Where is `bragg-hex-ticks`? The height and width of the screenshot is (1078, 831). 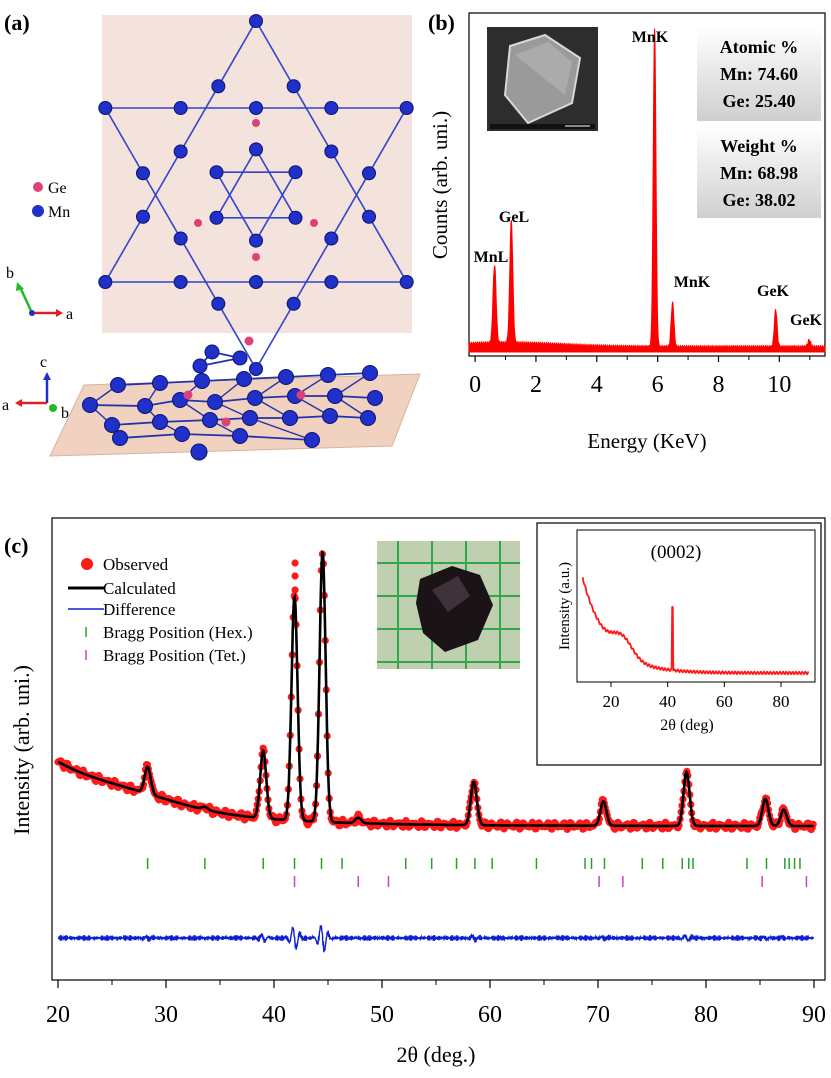 bragg-hex-ticks is located at coordinates (473, 863).